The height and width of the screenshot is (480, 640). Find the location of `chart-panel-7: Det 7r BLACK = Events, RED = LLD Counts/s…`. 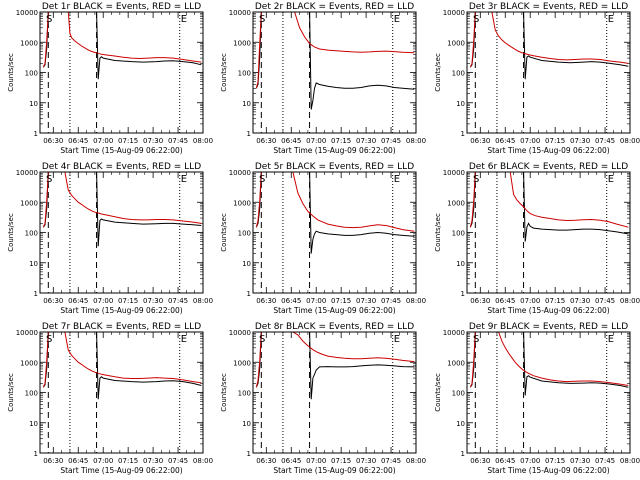

chart-panel-7: Det 7r BLACK = Events, RED = LLD Counts/s… is located at coordinates (110, 398).